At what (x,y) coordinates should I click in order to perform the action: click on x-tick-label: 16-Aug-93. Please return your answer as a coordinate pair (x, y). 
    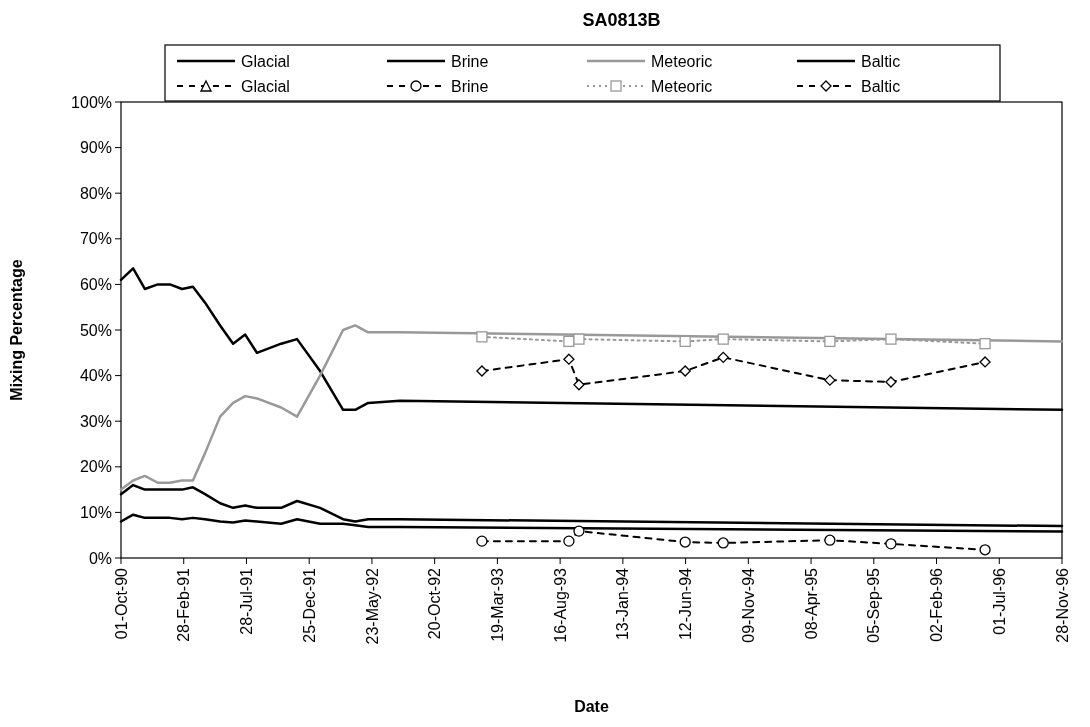
    Looking at the image, I should click on (560, 605).